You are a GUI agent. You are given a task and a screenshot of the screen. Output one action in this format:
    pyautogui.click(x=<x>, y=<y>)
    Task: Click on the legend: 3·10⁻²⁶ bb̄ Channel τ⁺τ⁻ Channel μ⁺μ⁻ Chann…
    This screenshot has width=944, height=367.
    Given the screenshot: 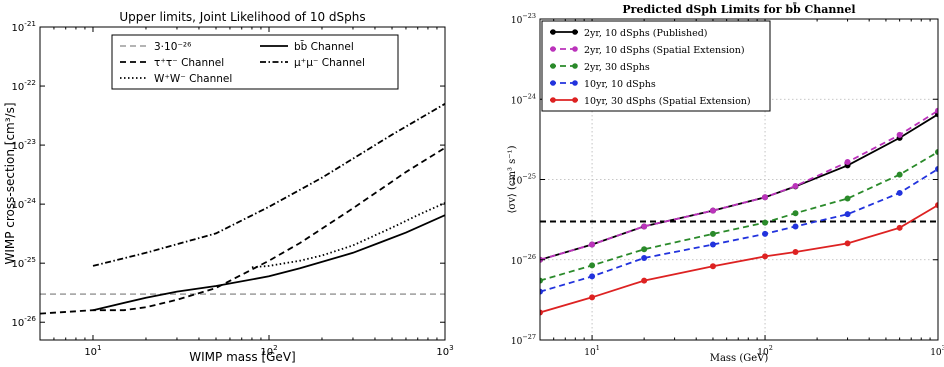 What is the action you would take?
    pyautogui.click(x=255, y=62)
    